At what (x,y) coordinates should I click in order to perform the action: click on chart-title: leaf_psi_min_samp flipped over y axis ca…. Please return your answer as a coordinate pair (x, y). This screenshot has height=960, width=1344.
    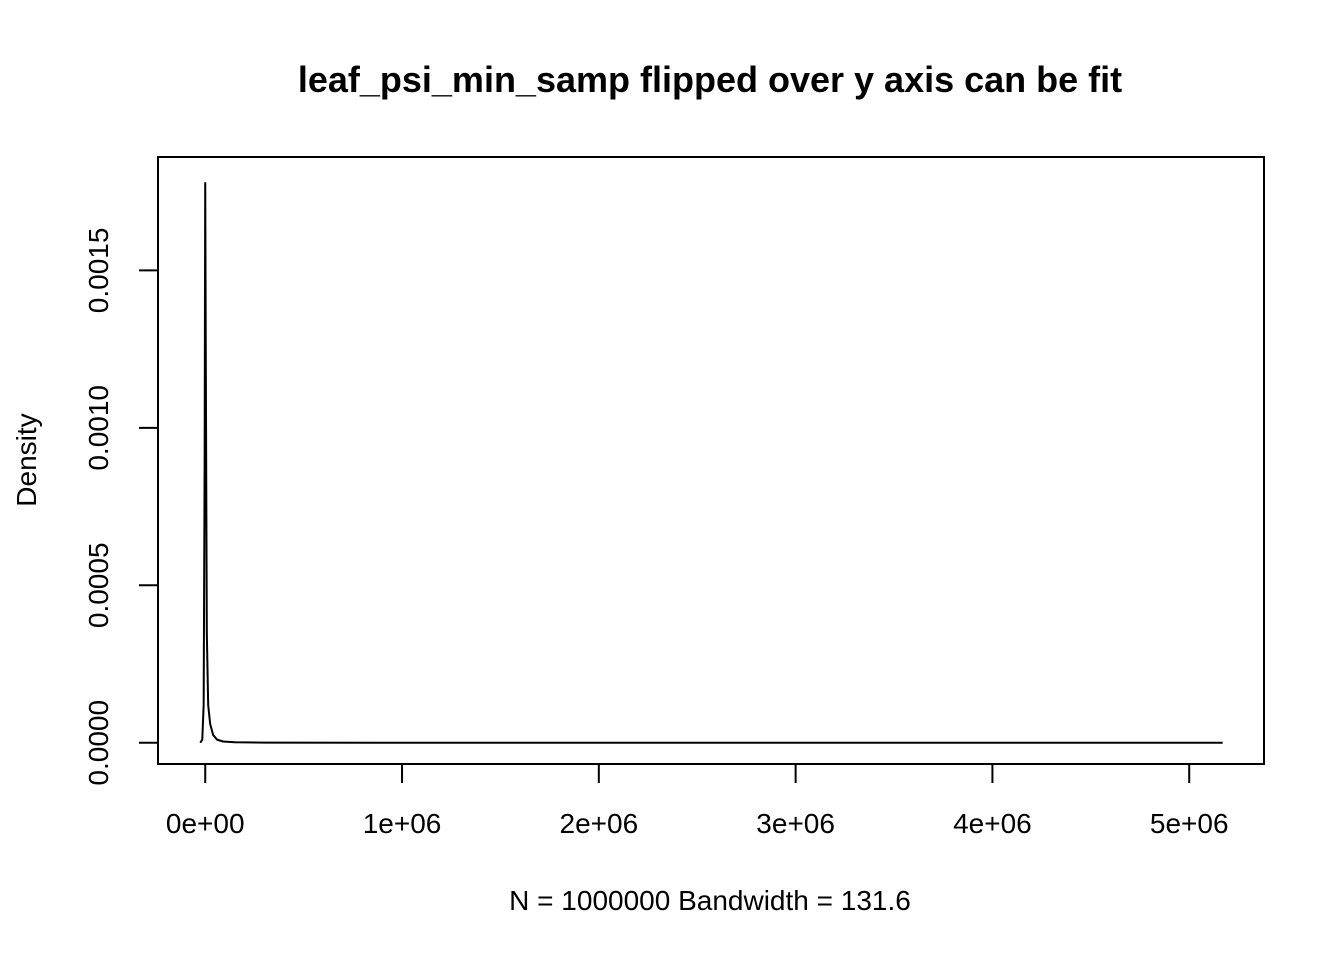
    Looking at the image, I should click on (710, 79).